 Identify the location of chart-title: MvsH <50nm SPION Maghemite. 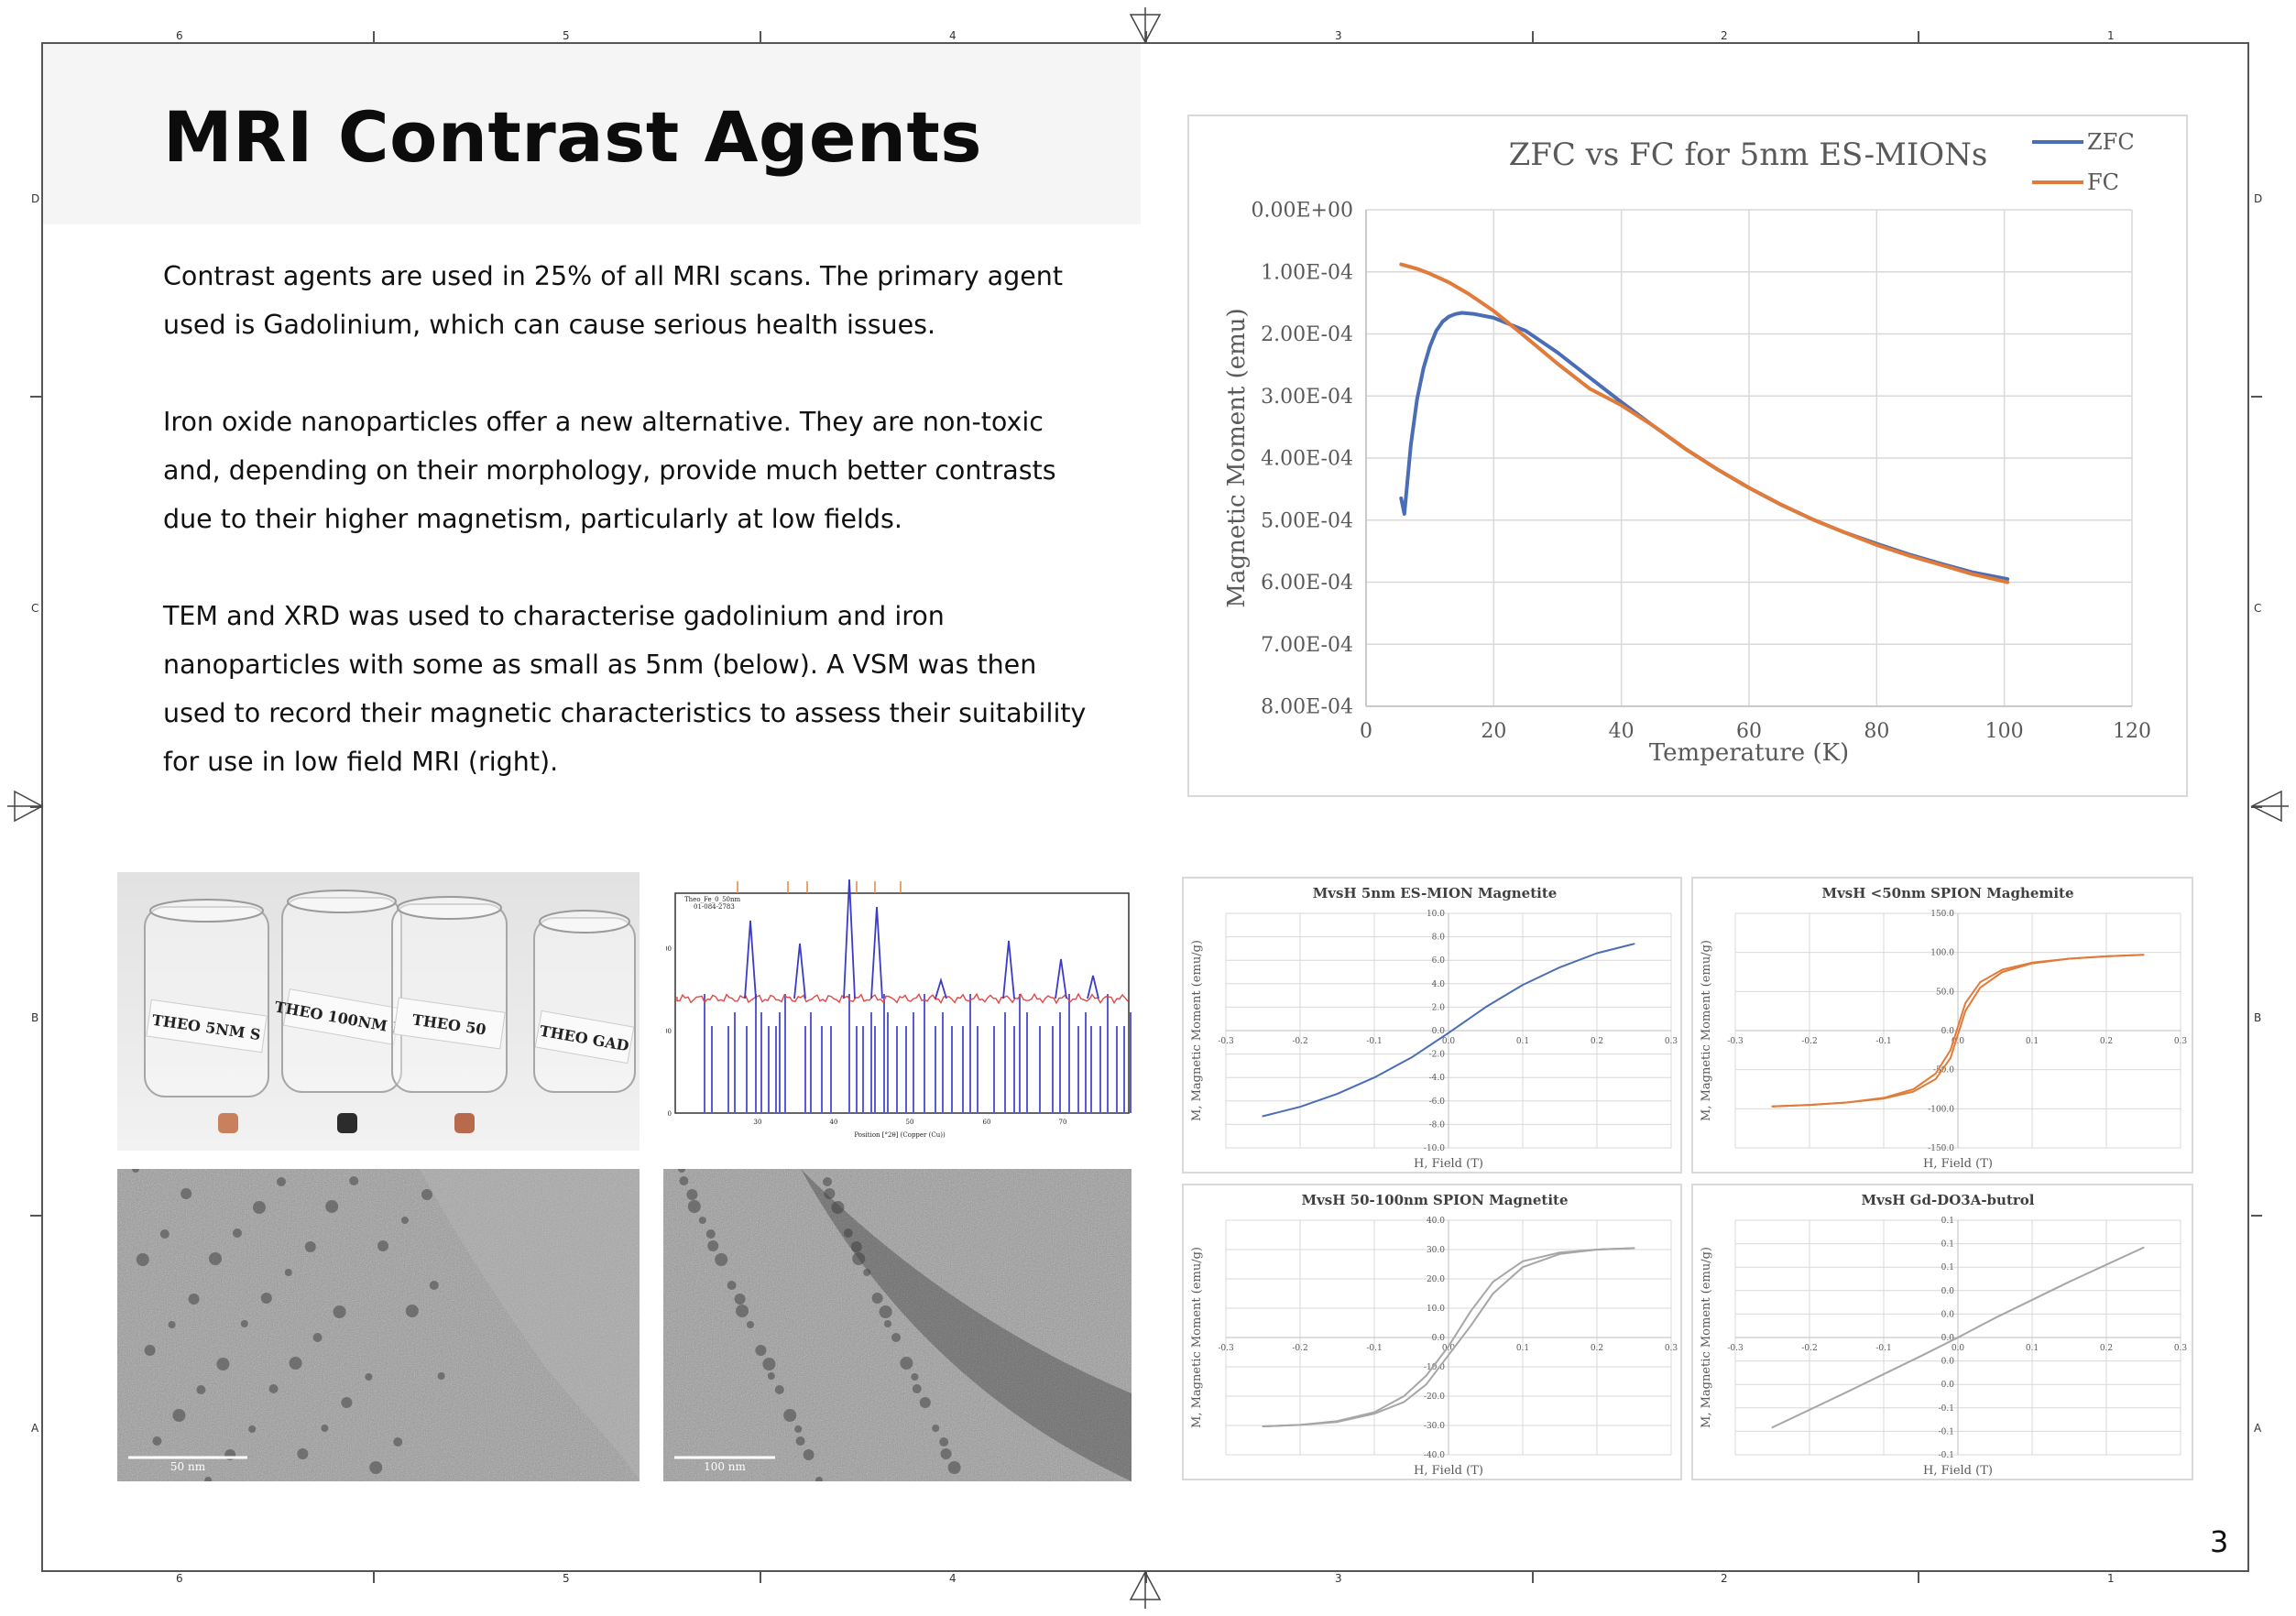
(1947, 893).